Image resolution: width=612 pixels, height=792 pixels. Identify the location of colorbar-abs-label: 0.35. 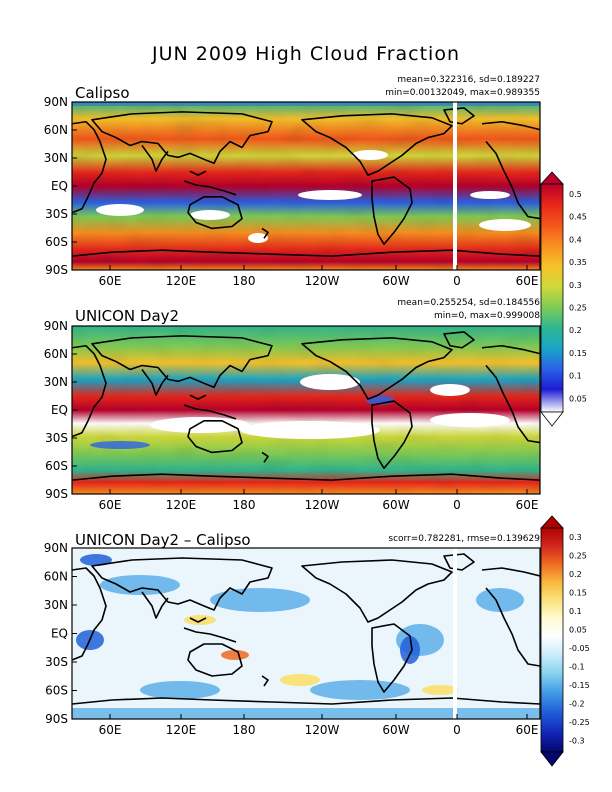
(578, 262).